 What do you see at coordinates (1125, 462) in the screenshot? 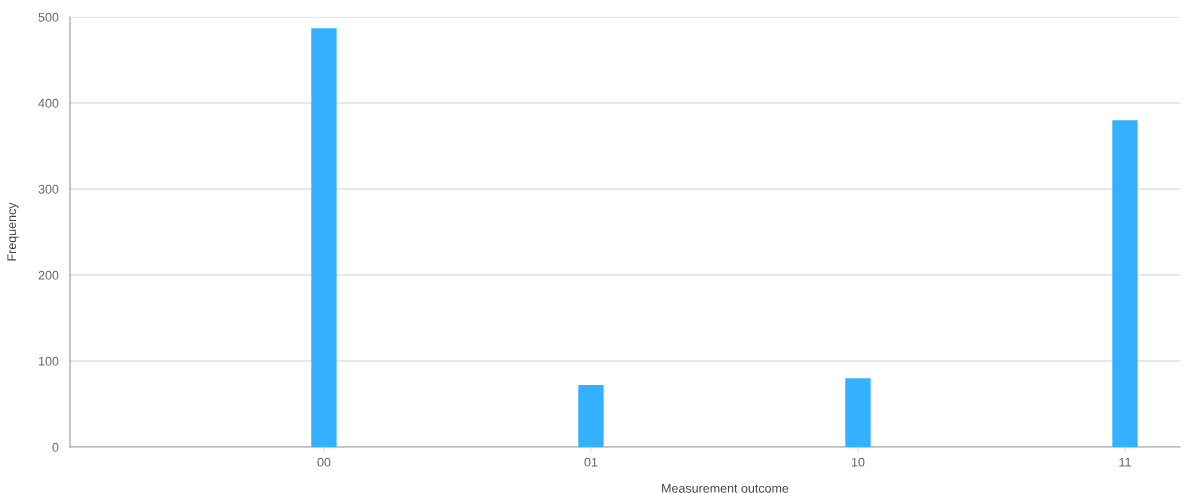
I see `x-tick-label: 11` at bounding box center [1125, 462].